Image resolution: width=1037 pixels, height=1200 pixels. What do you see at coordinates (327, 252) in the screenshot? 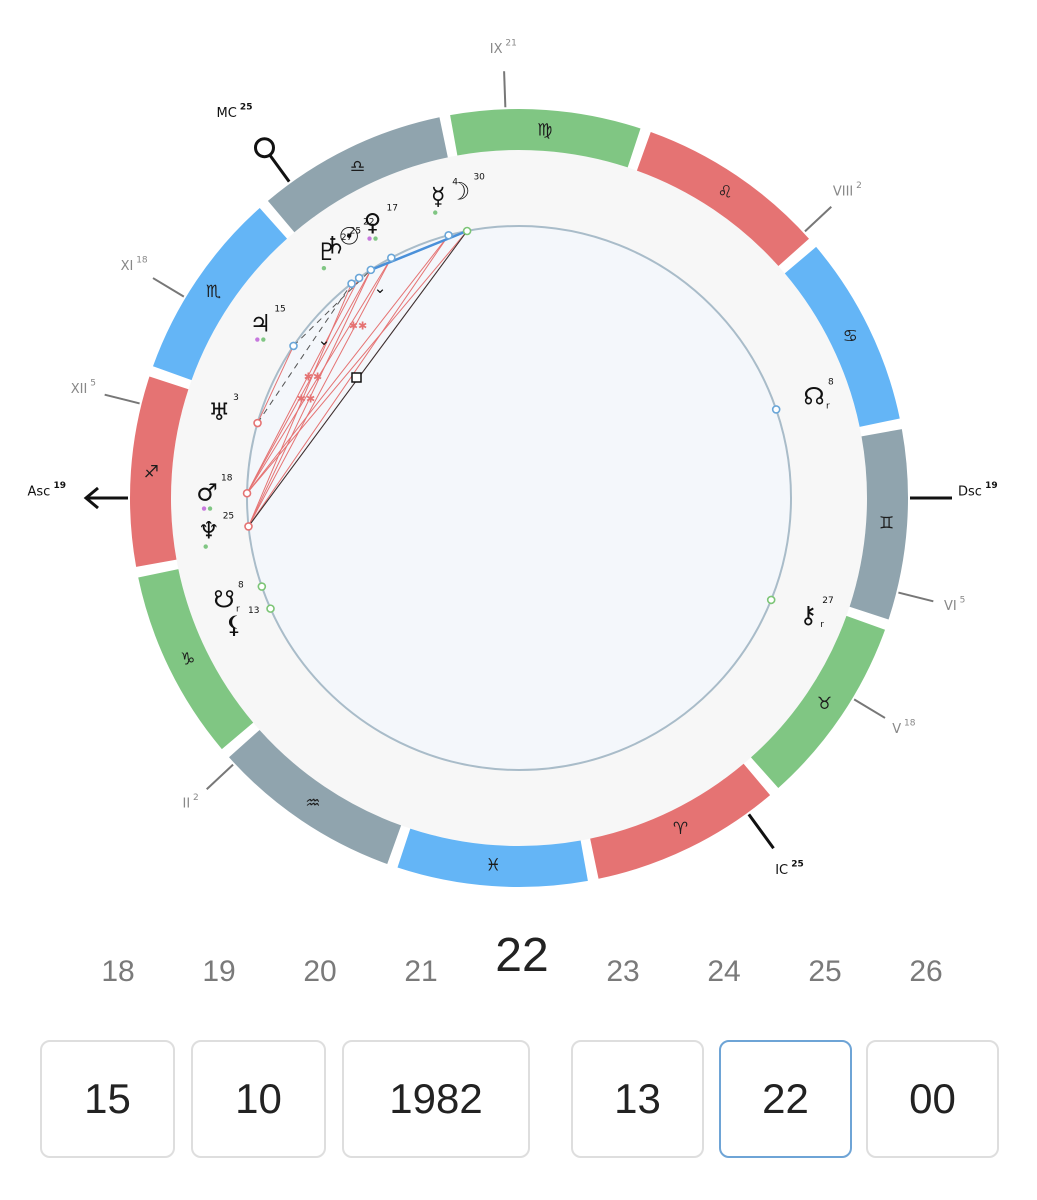
I see `pluto-icon: ♇` at bounding box center [327, 252].